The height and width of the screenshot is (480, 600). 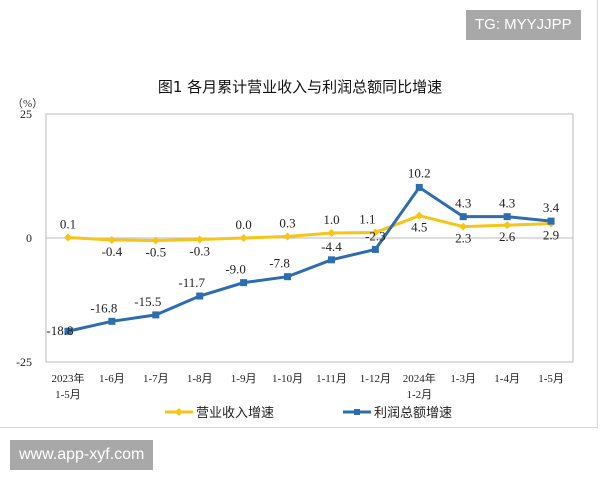 What do you see at coordinates (463, 238) in the screenshot?
I see `data-label: 2.3` at bounding box center [463, 238].